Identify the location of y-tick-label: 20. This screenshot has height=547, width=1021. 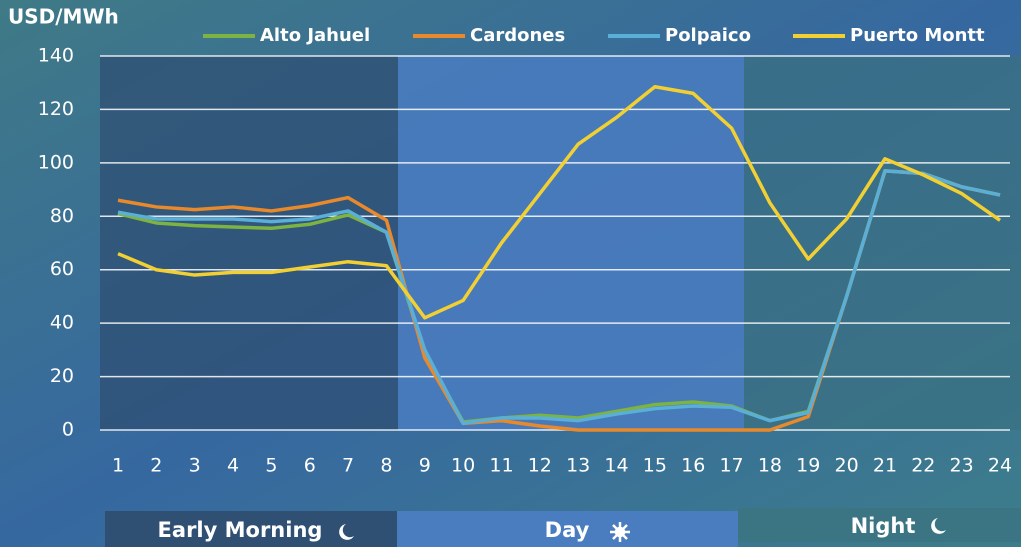
(62, 376).